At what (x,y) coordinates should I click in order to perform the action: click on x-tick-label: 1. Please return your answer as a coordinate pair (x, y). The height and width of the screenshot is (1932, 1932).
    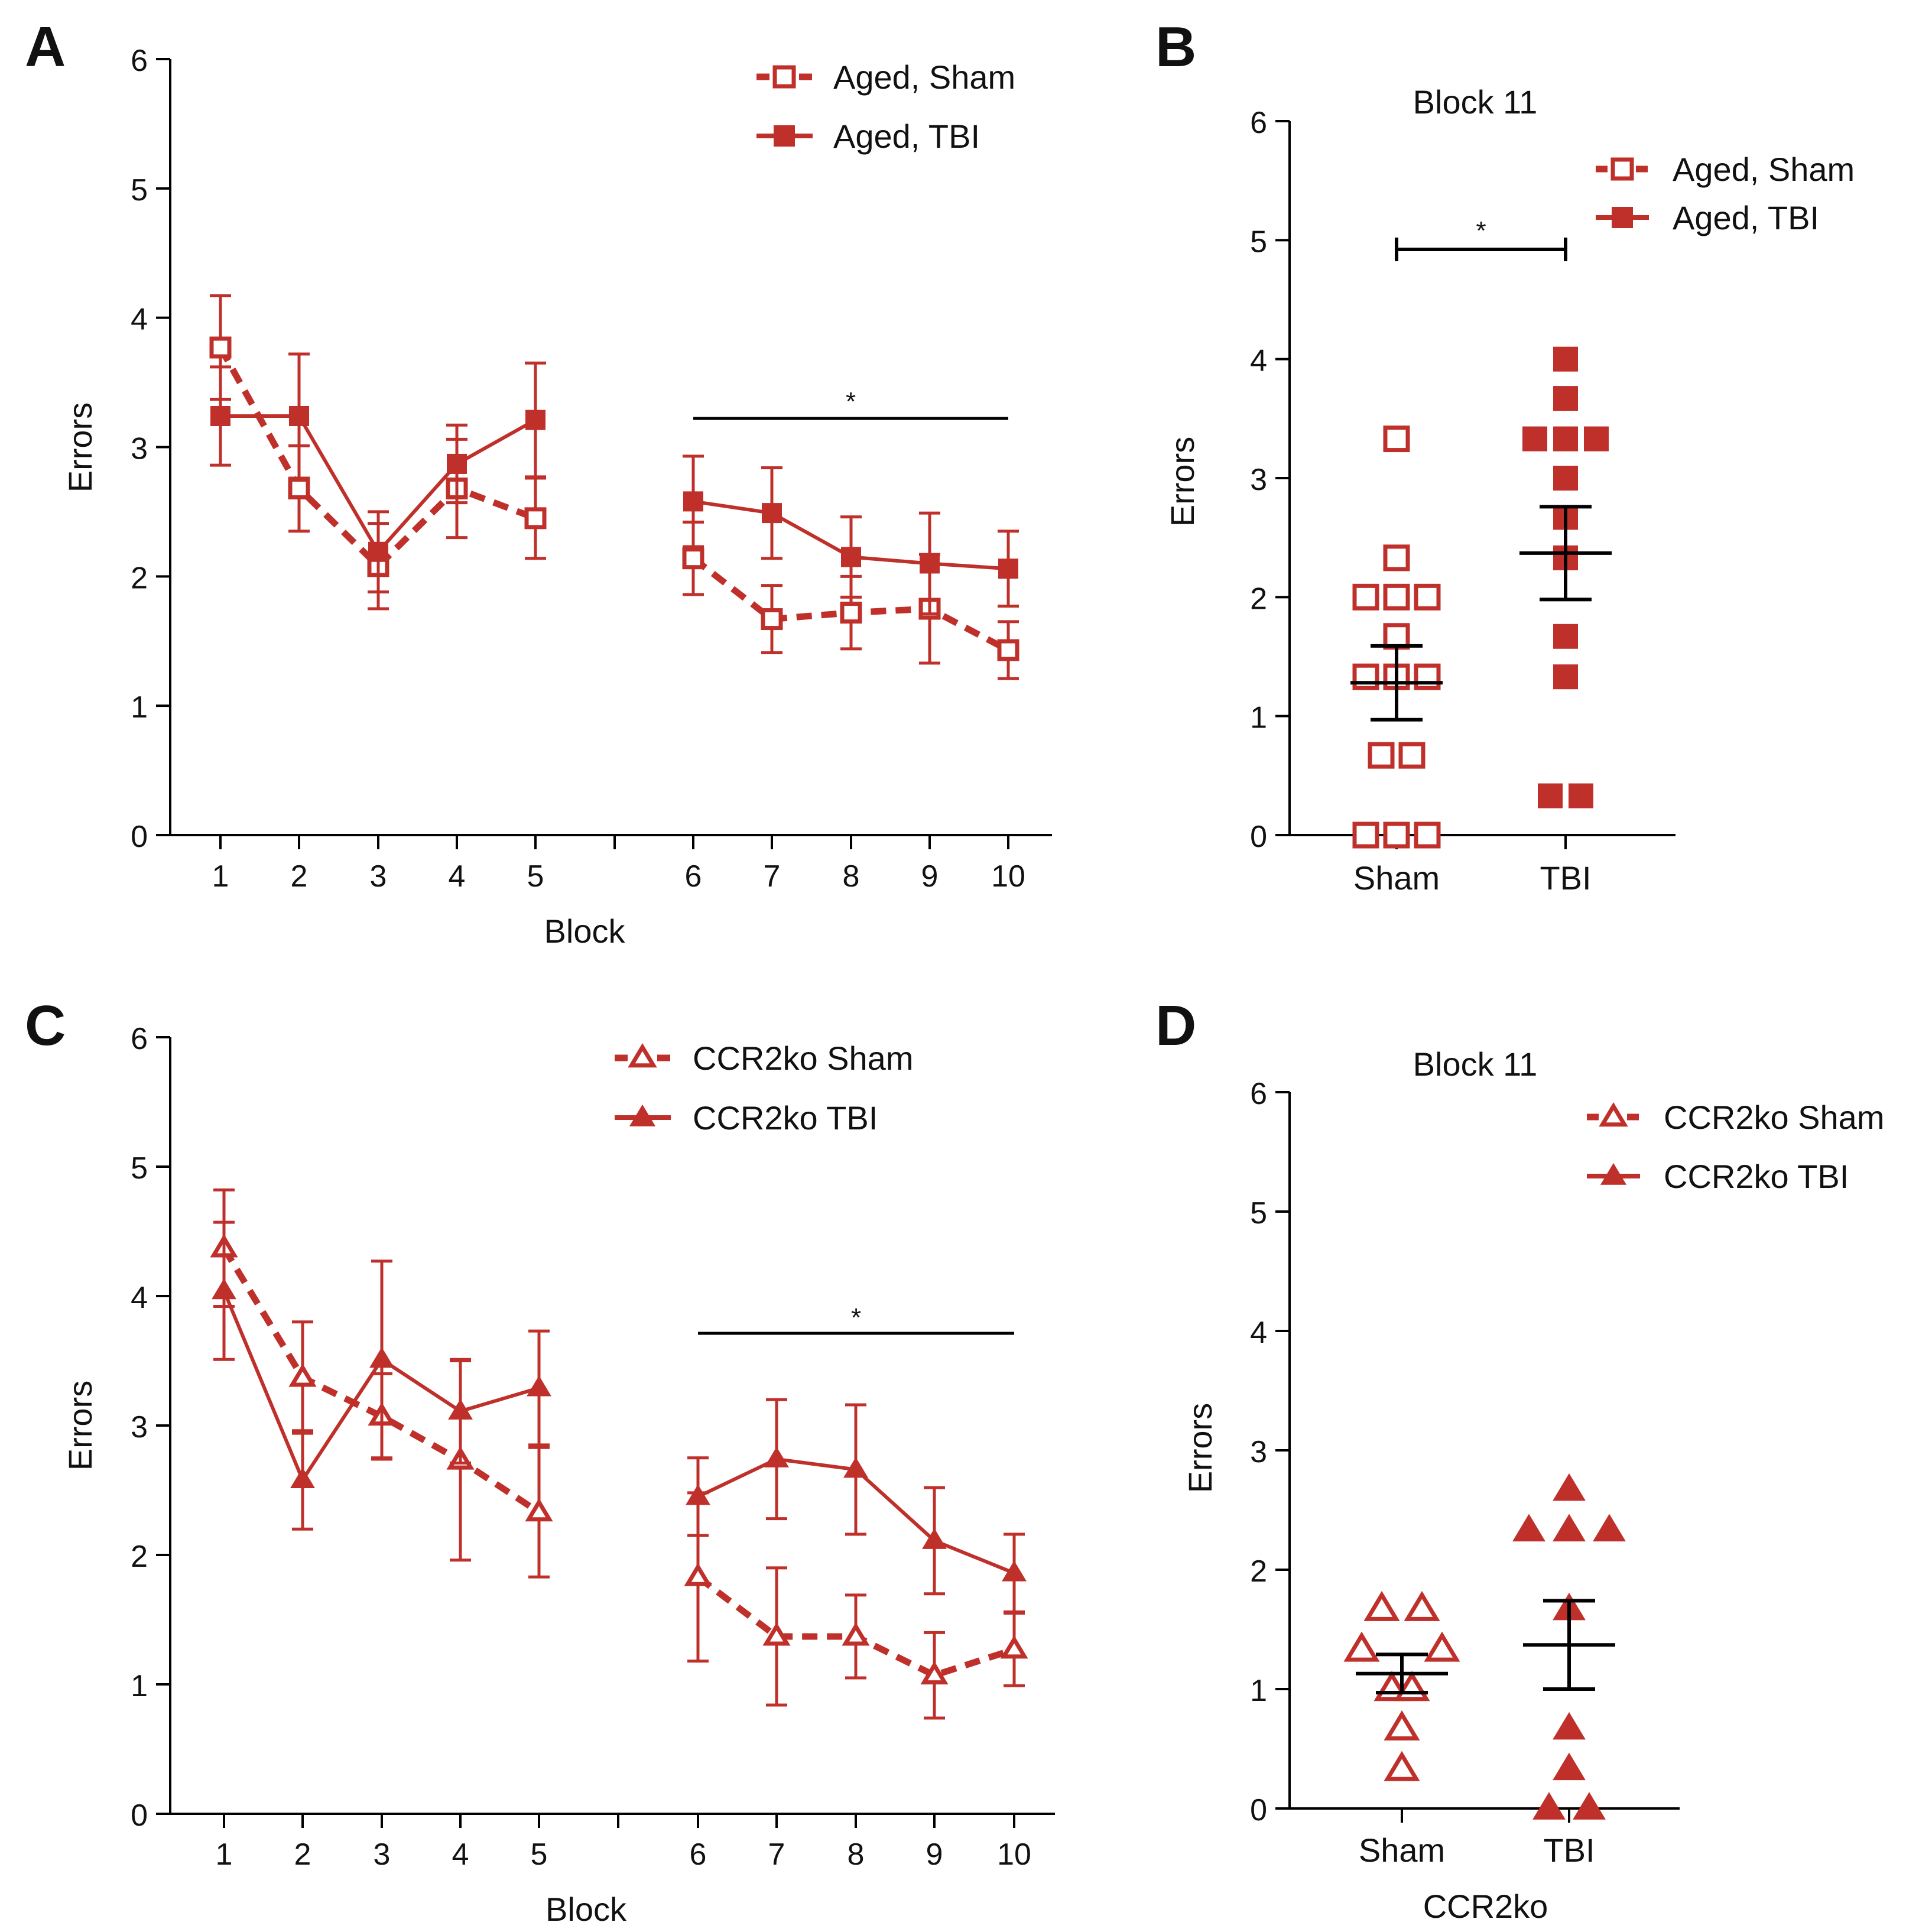
    Looking at the image, I should click on (224, 1855).